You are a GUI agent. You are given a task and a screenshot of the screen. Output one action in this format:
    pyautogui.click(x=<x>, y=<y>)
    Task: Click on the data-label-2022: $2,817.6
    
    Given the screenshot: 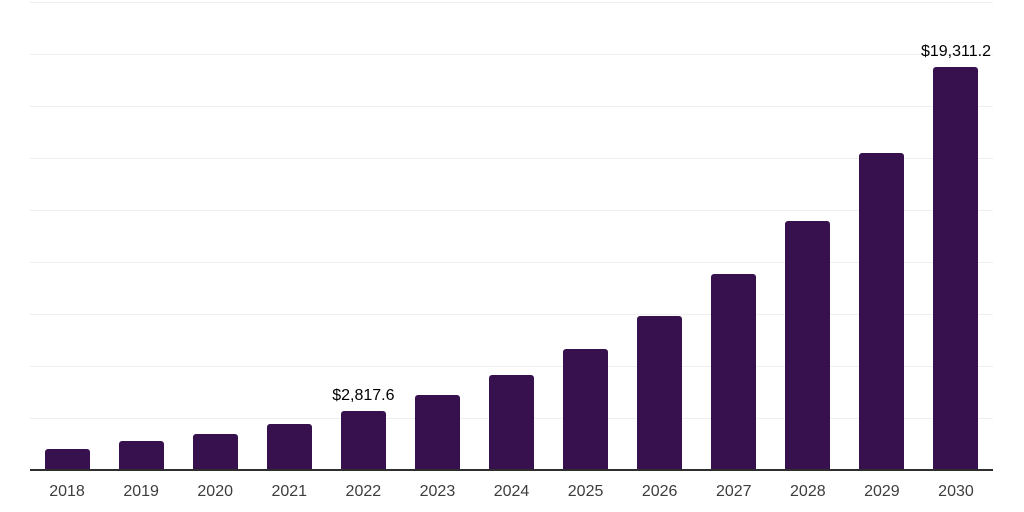 What is the action you would take?
    pyautogui.click(x=363, y=396)
    